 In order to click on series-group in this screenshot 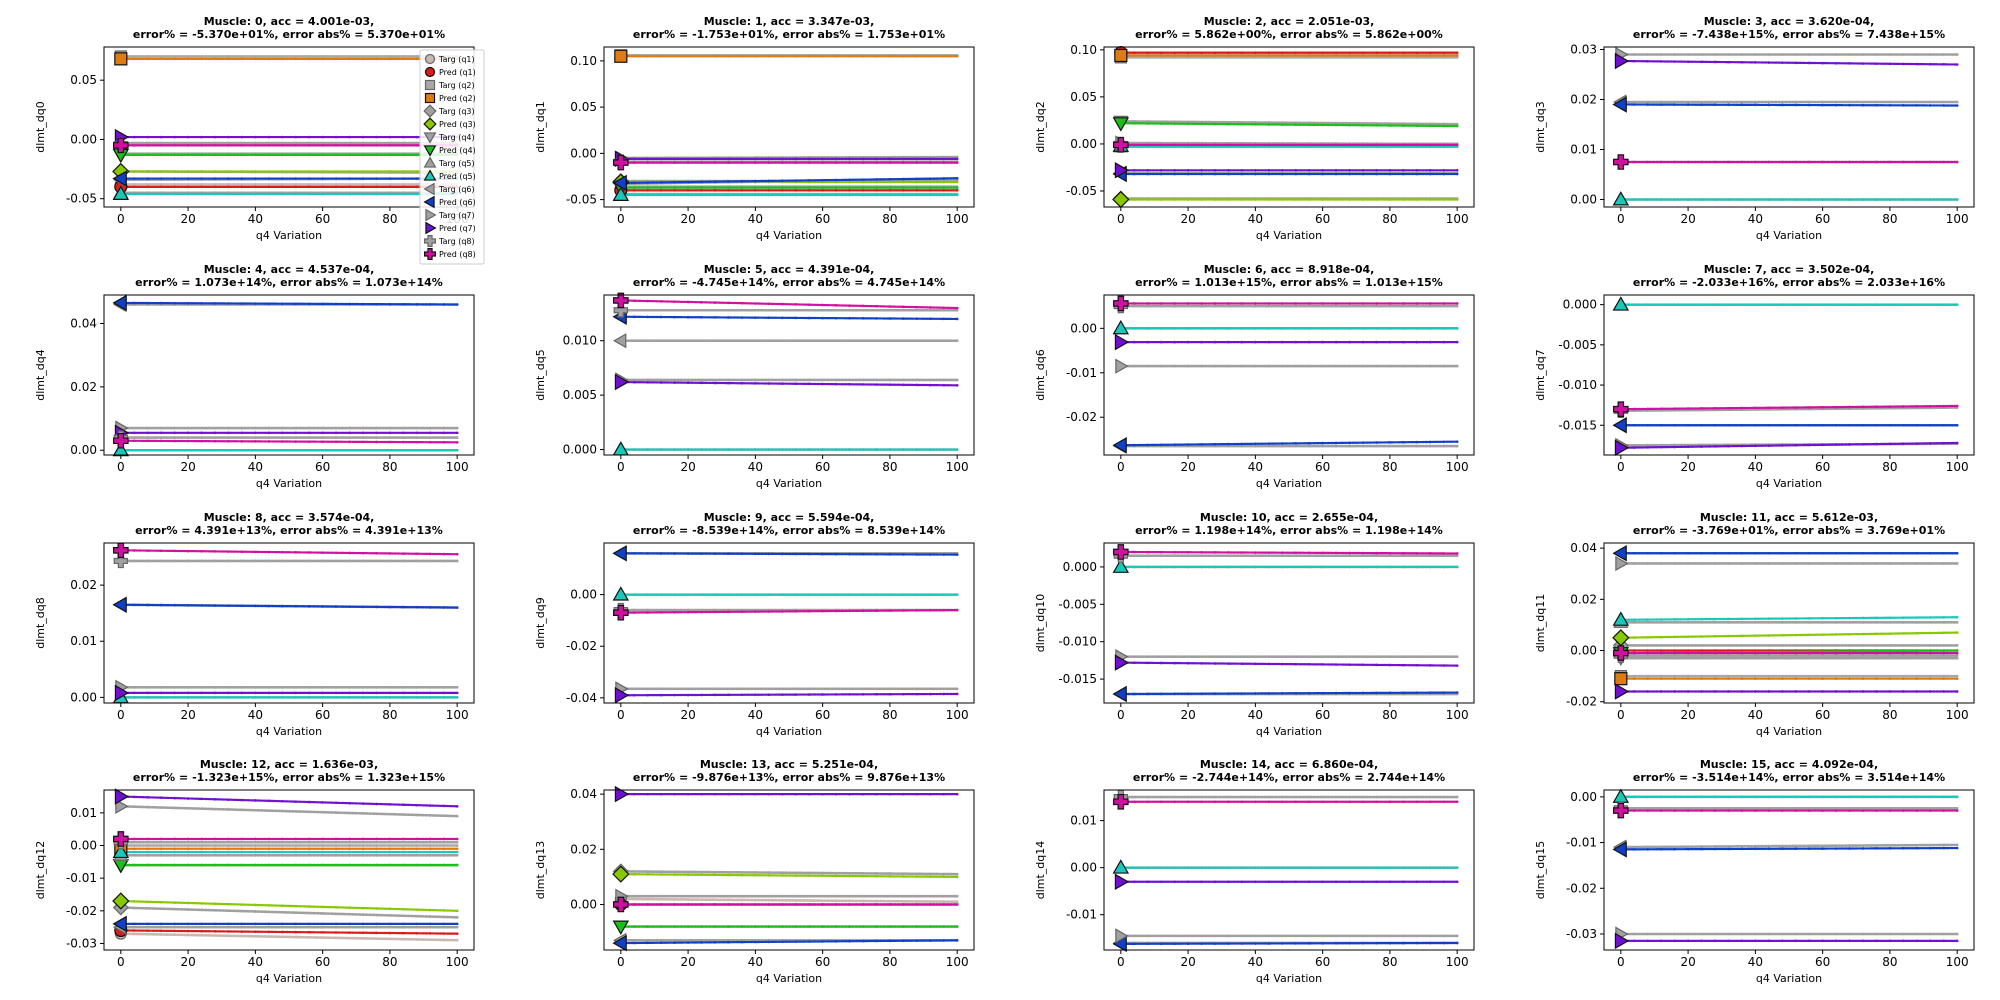, I will do `click(789, 375)`.